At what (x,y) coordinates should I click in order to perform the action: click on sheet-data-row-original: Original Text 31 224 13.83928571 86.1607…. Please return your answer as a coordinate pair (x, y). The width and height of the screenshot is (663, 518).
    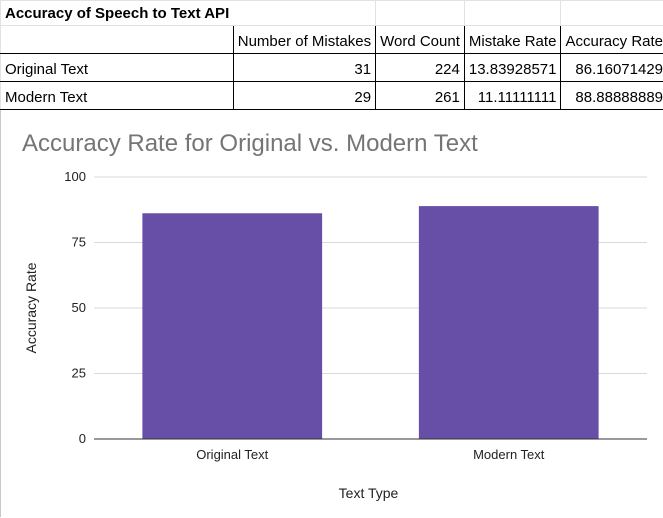
    Looking at the image, I should click on (331, 67).